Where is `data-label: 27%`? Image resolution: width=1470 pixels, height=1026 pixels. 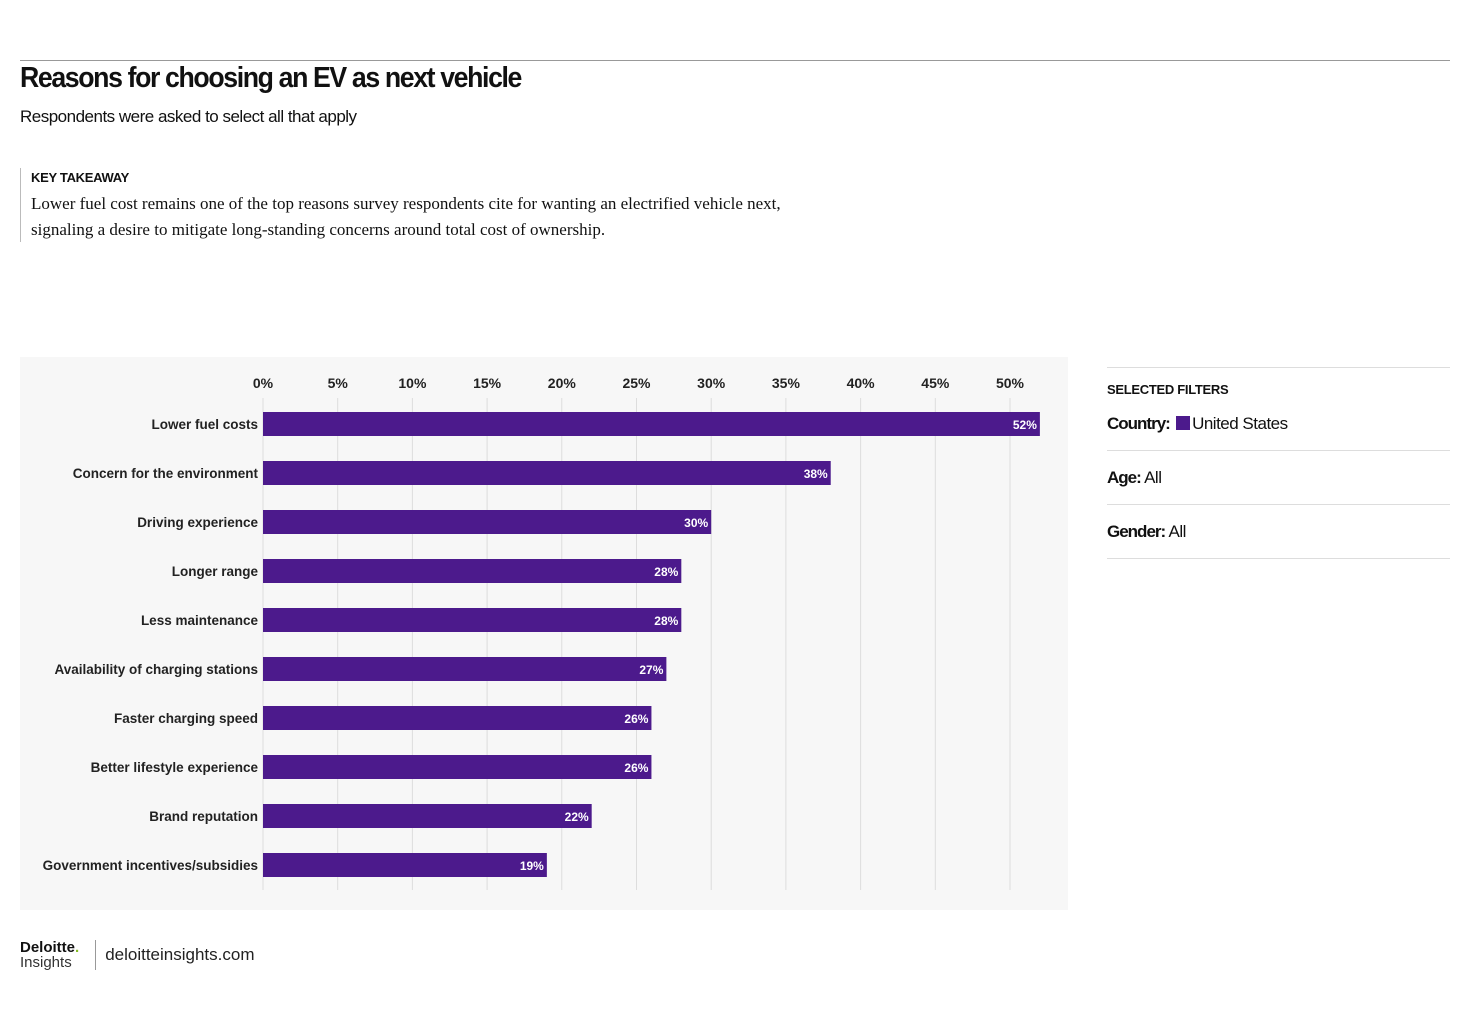
data-label: 27% is located at coordinates (651, 670).